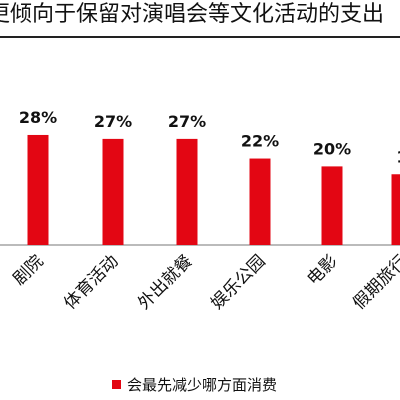 This screenshot has width=400, height=400. I want to click on category-label-2: 体育活动, so click(91, 282).